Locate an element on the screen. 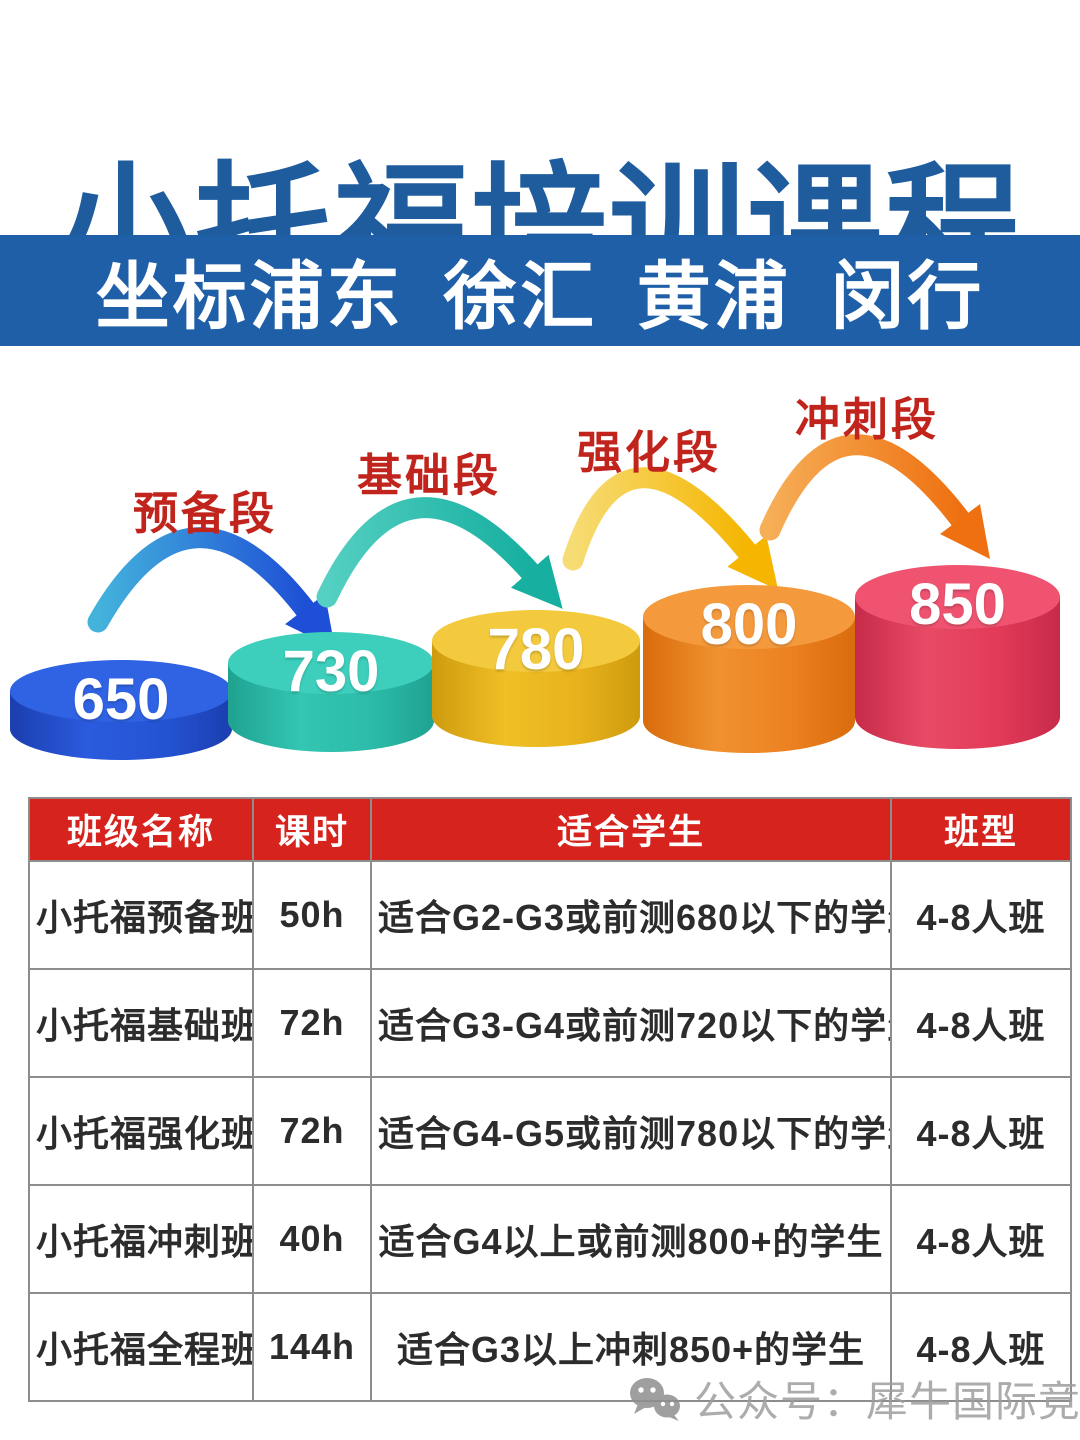 Image resolution: width=1080 pixels, height=1440 pixels. table-cell: 40h is located at coordinates (312, 1239).